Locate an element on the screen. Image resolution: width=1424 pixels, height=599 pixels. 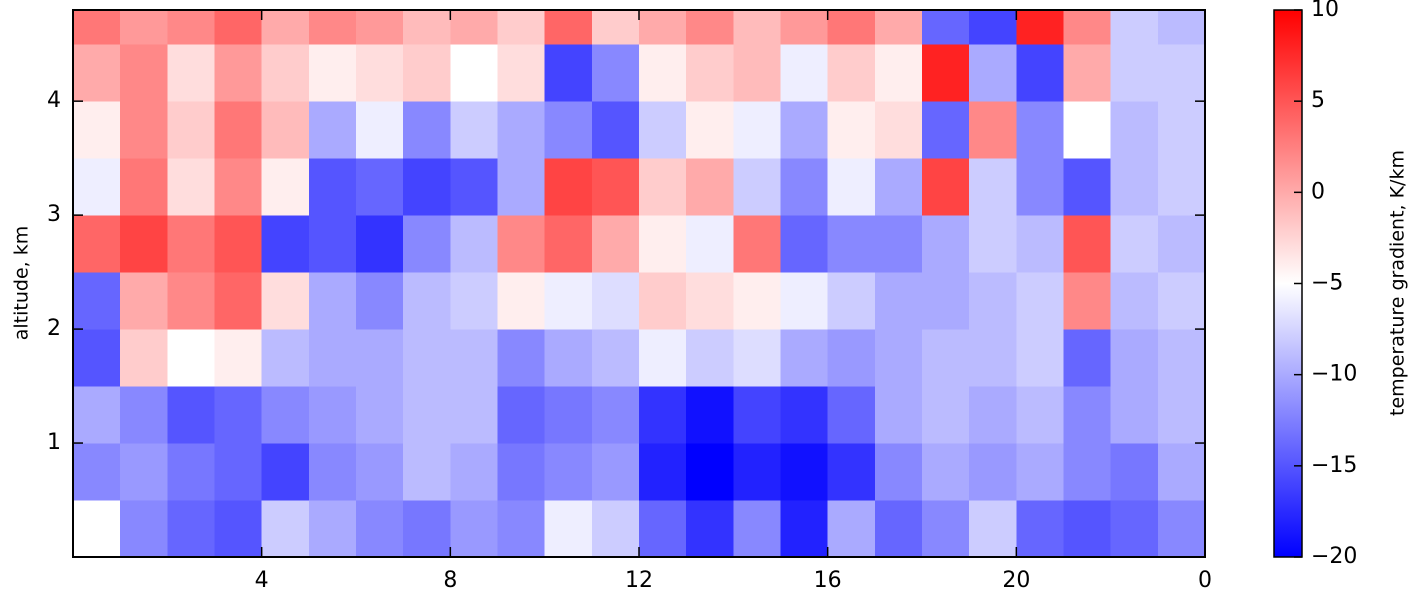
y-tick-label: 1 is located at coordinates (54, 442).